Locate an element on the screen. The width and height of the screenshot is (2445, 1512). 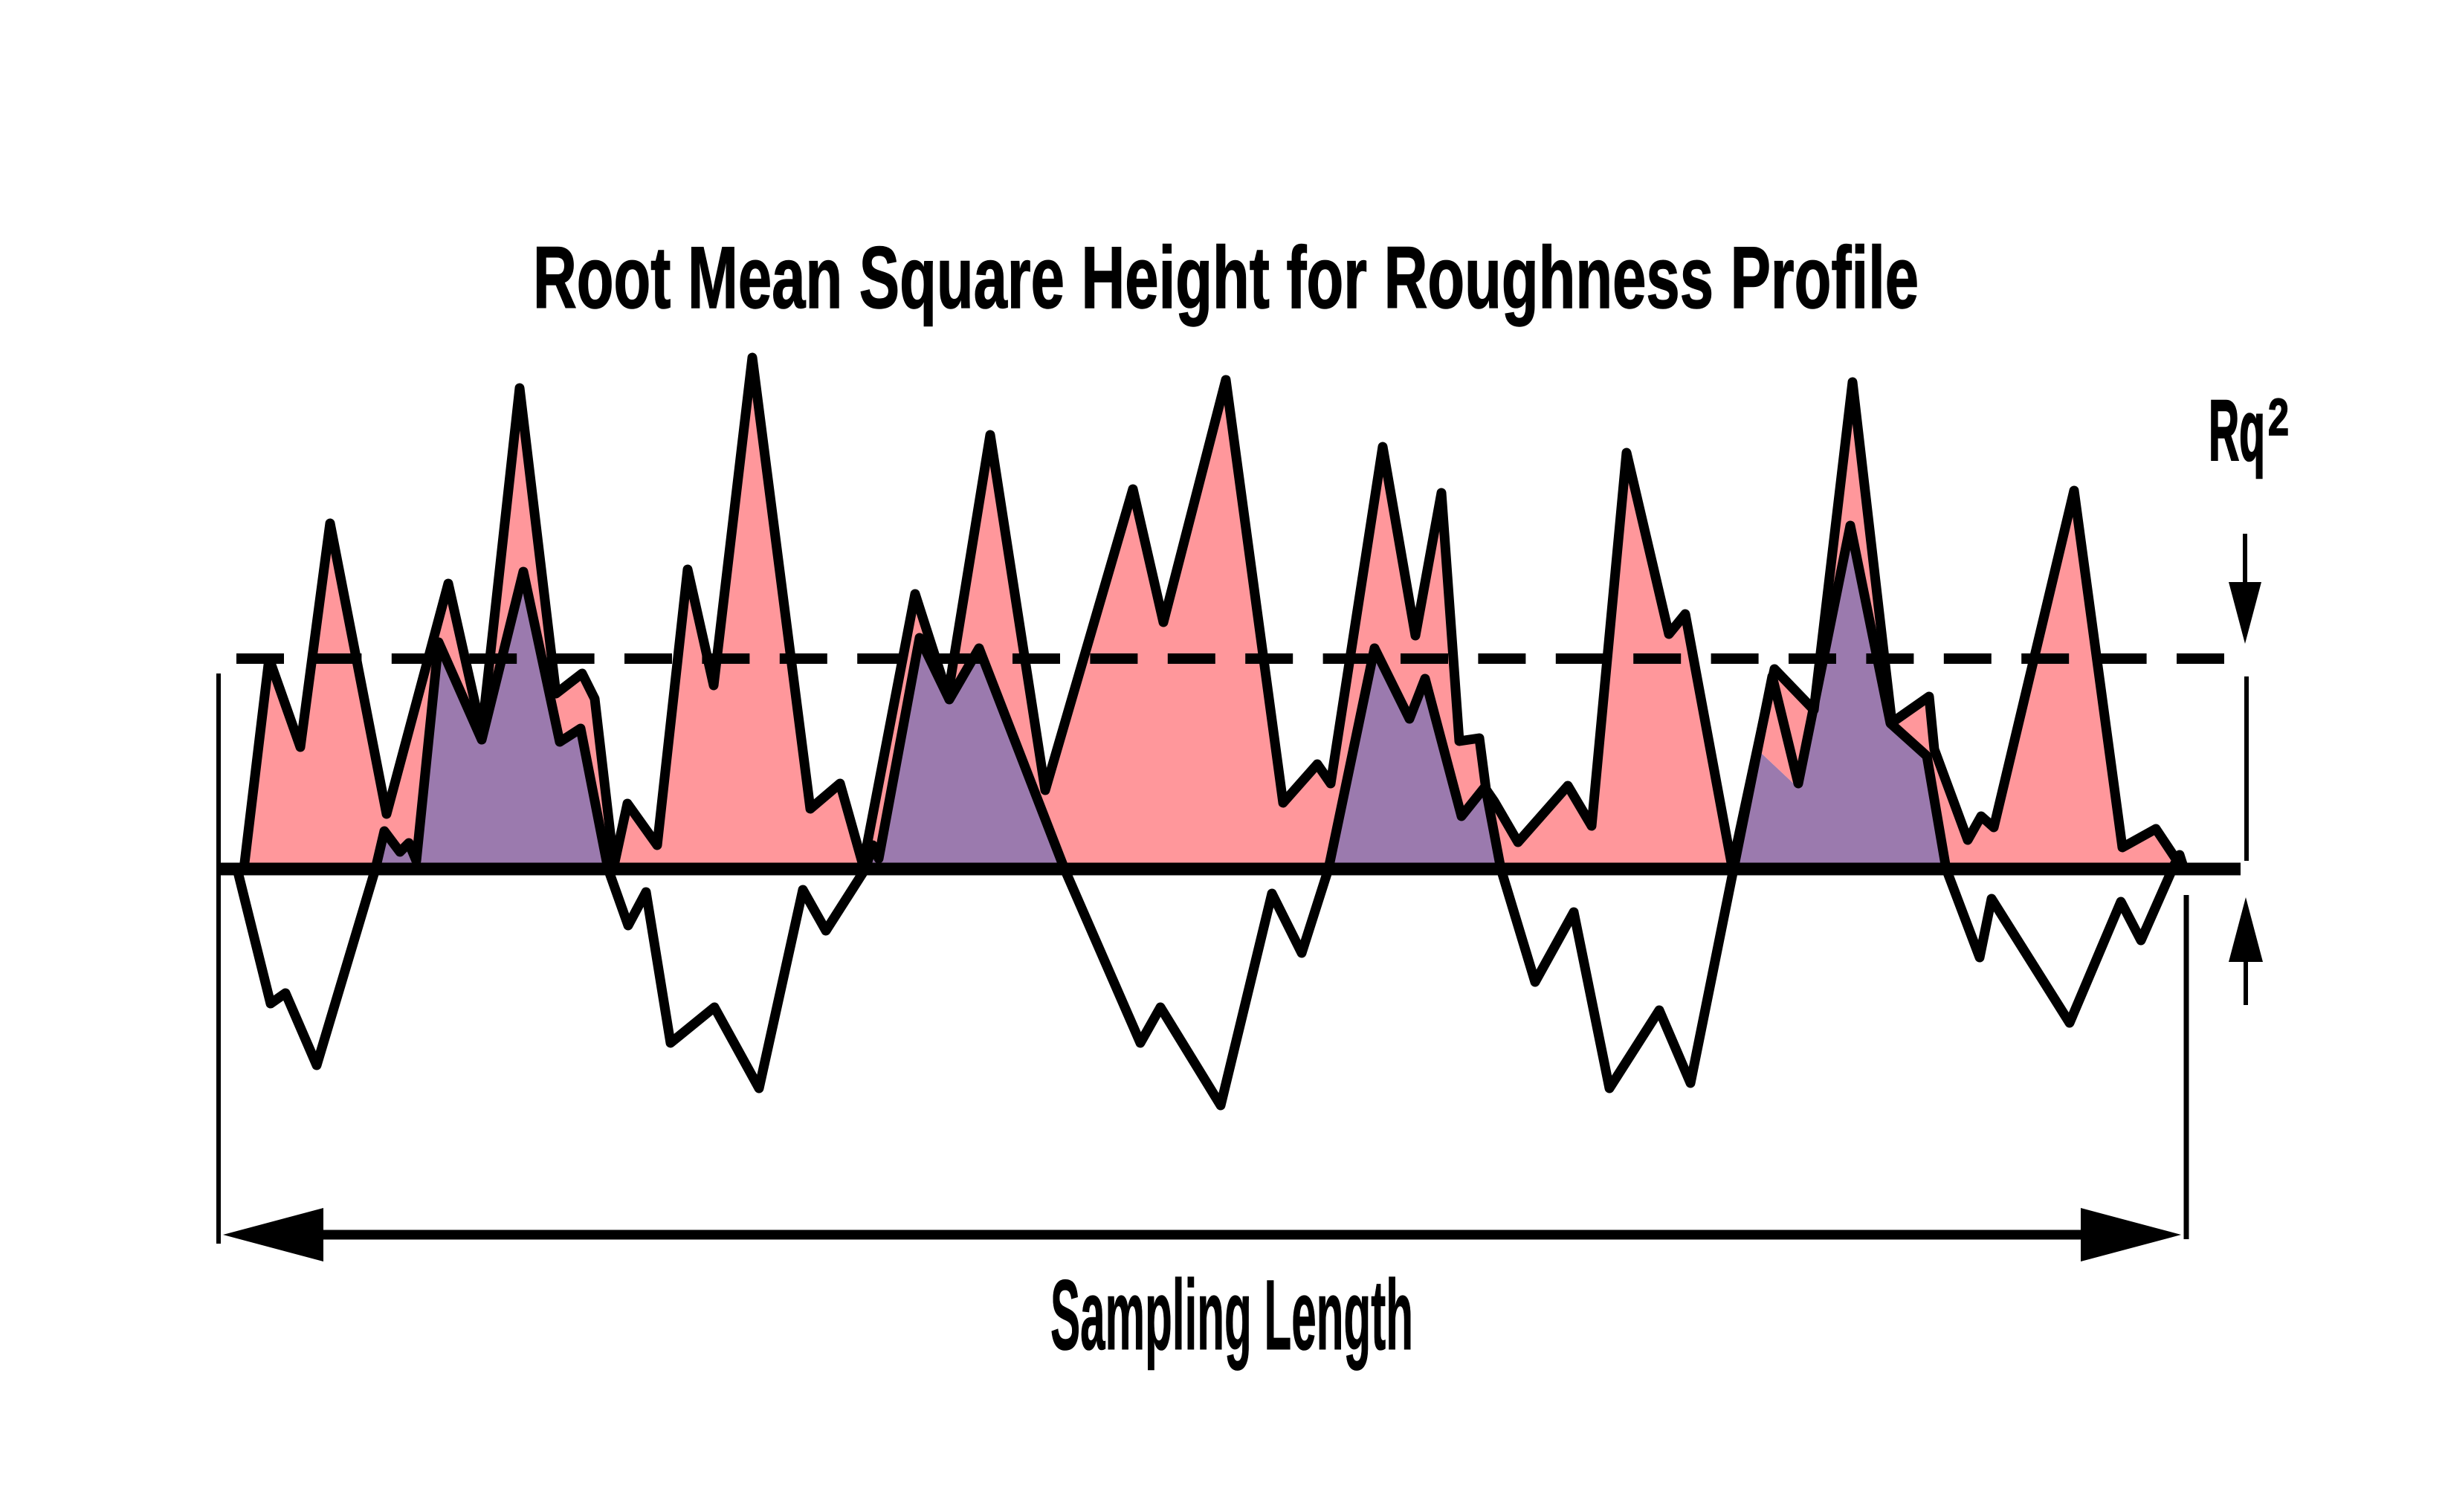
svg-text: Rq is located at coordinates (2237, 430).